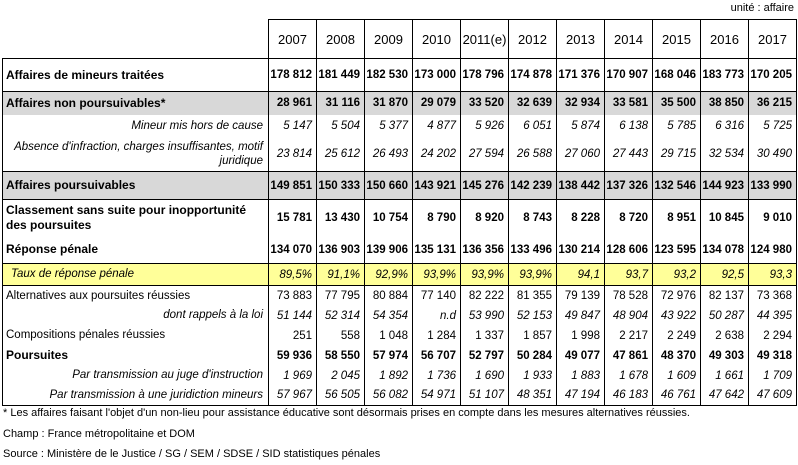  Describe the element at coordinates (484, 274) in the screenshot. I see `value-cell: 93,9%` at that location.